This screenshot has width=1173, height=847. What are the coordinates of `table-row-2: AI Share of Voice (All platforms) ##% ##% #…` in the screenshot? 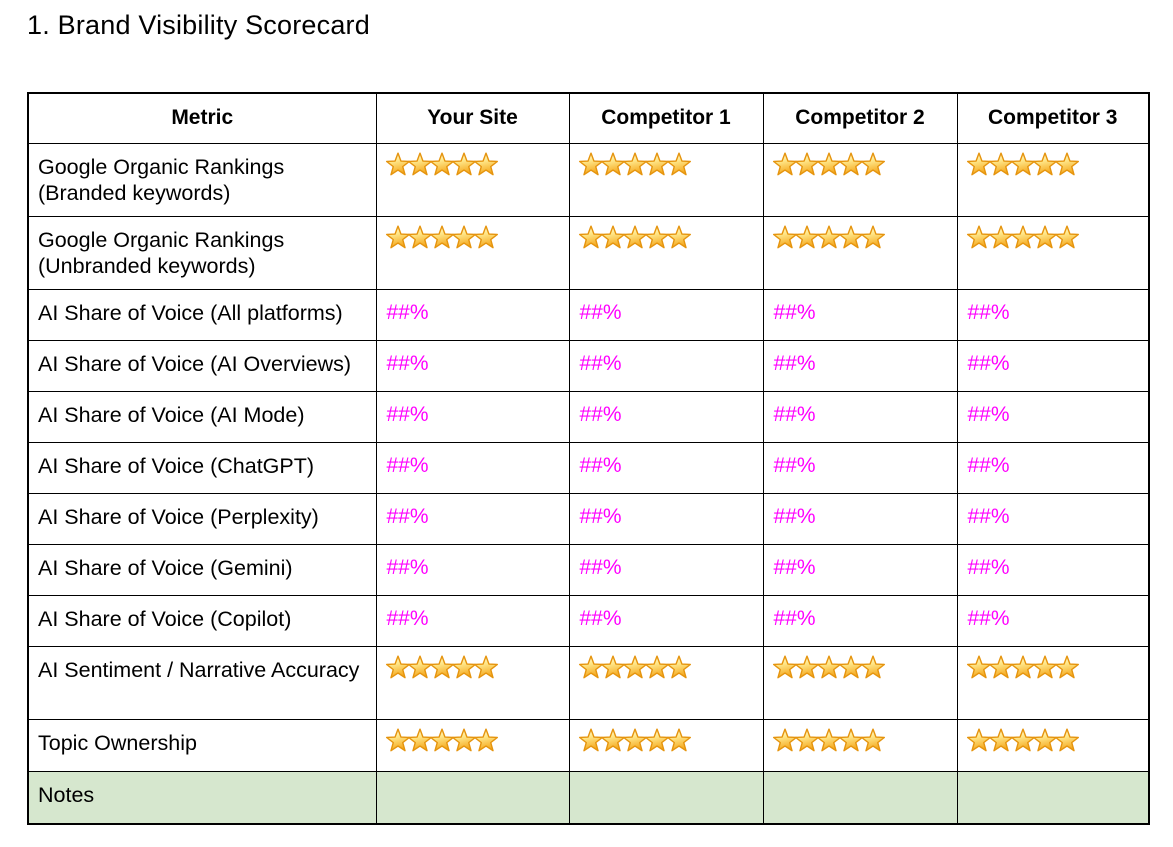 It's located at (588, 314).